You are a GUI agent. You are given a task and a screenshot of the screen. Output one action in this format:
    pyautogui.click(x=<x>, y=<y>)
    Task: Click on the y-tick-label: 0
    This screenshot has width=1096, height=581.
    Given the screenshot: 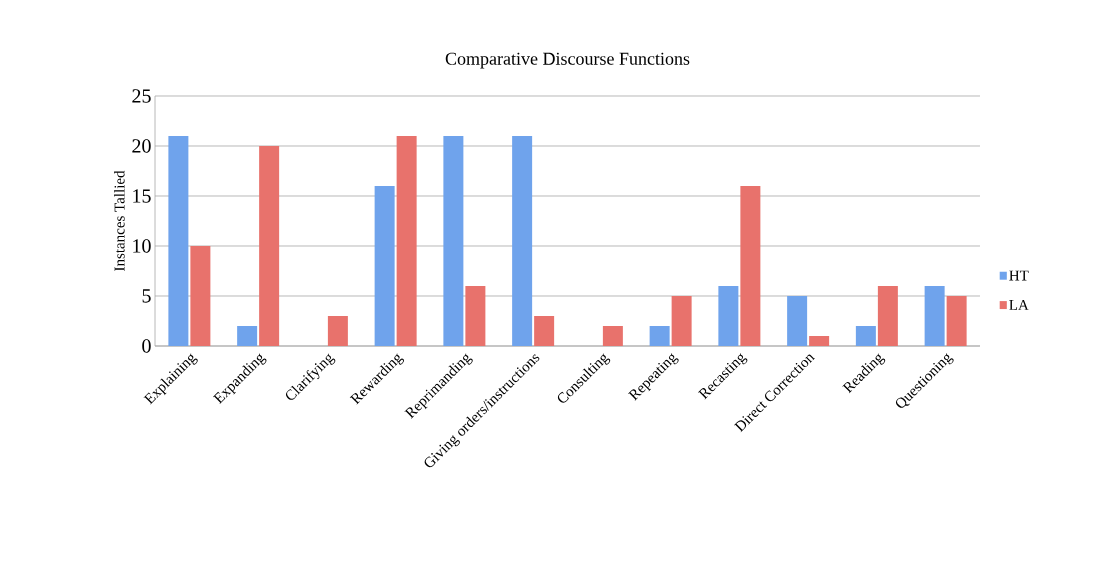 What is the action you would take?
    pyautogui.click(x=146, y=346)
    